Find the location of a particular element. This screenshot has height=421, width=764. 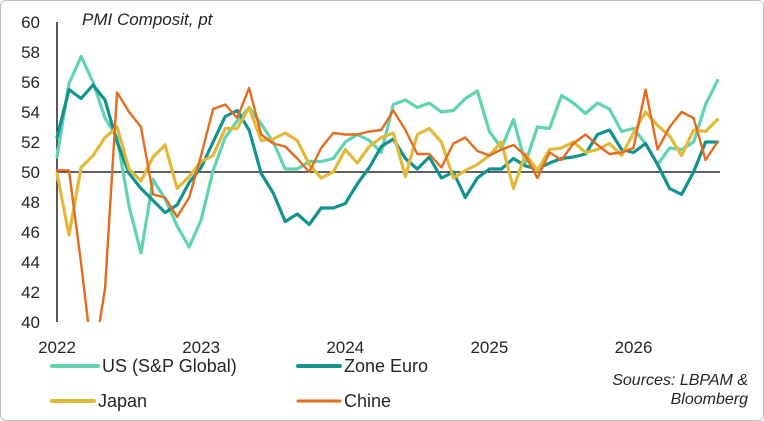

y-tick-label: 58 is located at coordinates (30, 52).